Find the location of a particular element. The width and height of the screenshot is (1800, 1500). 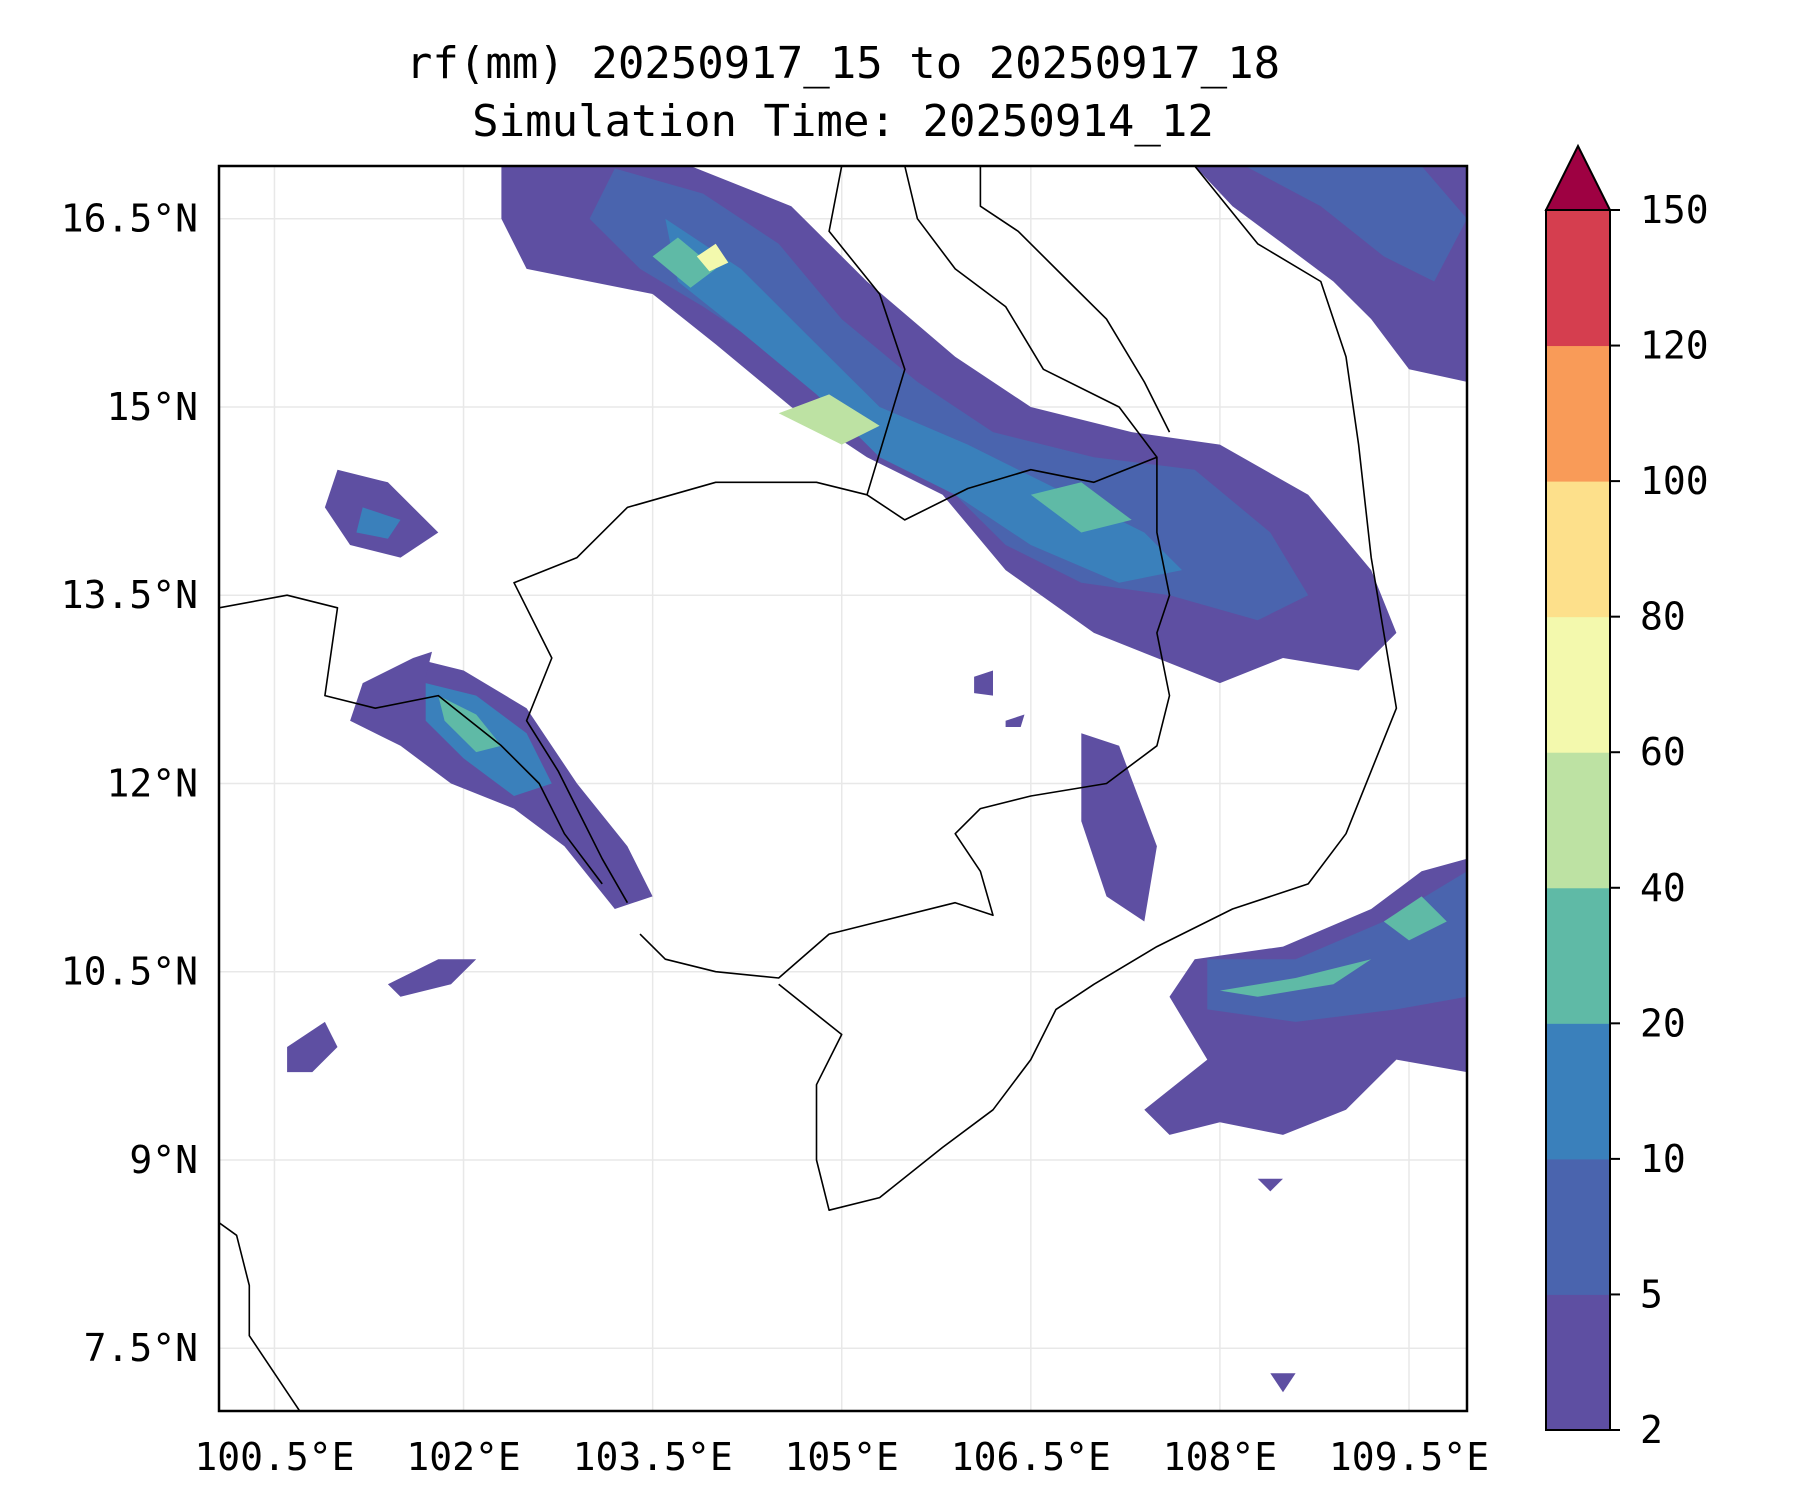

rain-area-core-d is located at coordinates (712, 257).